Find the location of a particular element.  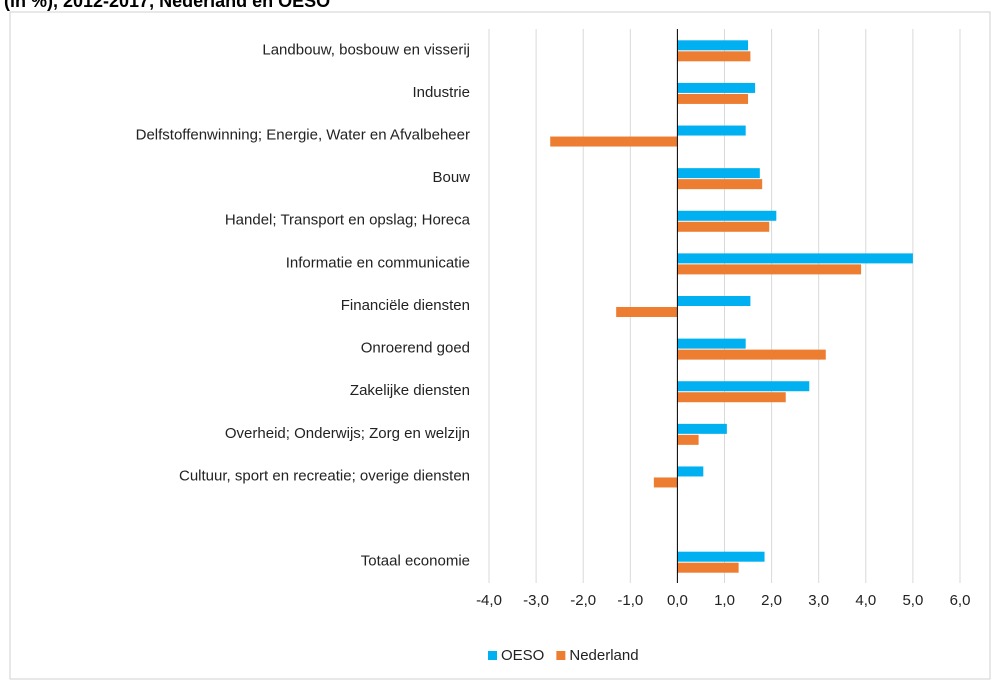

x-tick-label: -1,0 is located at coordinates (630, 600).